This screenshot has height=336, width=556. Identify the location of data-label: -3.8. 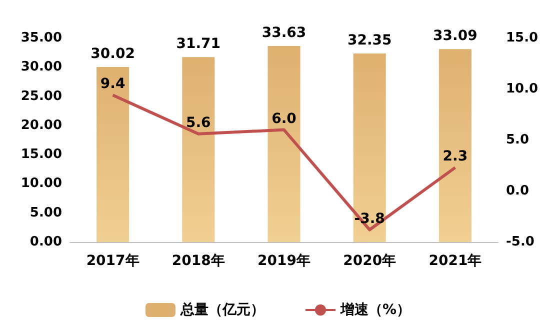
(369, 218).